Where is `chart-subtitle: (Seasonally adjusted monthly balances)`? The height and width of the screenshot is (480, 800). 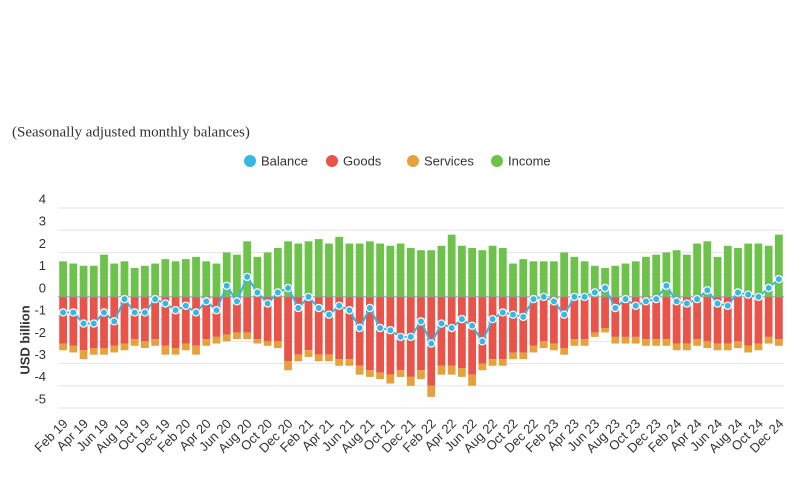
chart-subtitle: (Seasonally adjusted monthly balances) is located at coordinates (131, 132).